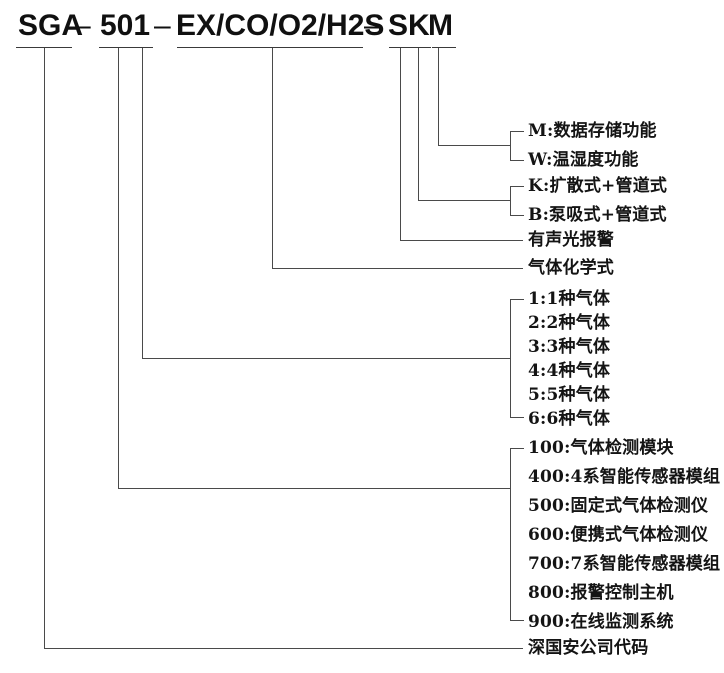 The height and width of the screenshot is (673, 724). I want to click on label-series-100: 100:气体检测模块, so click(601, 448).